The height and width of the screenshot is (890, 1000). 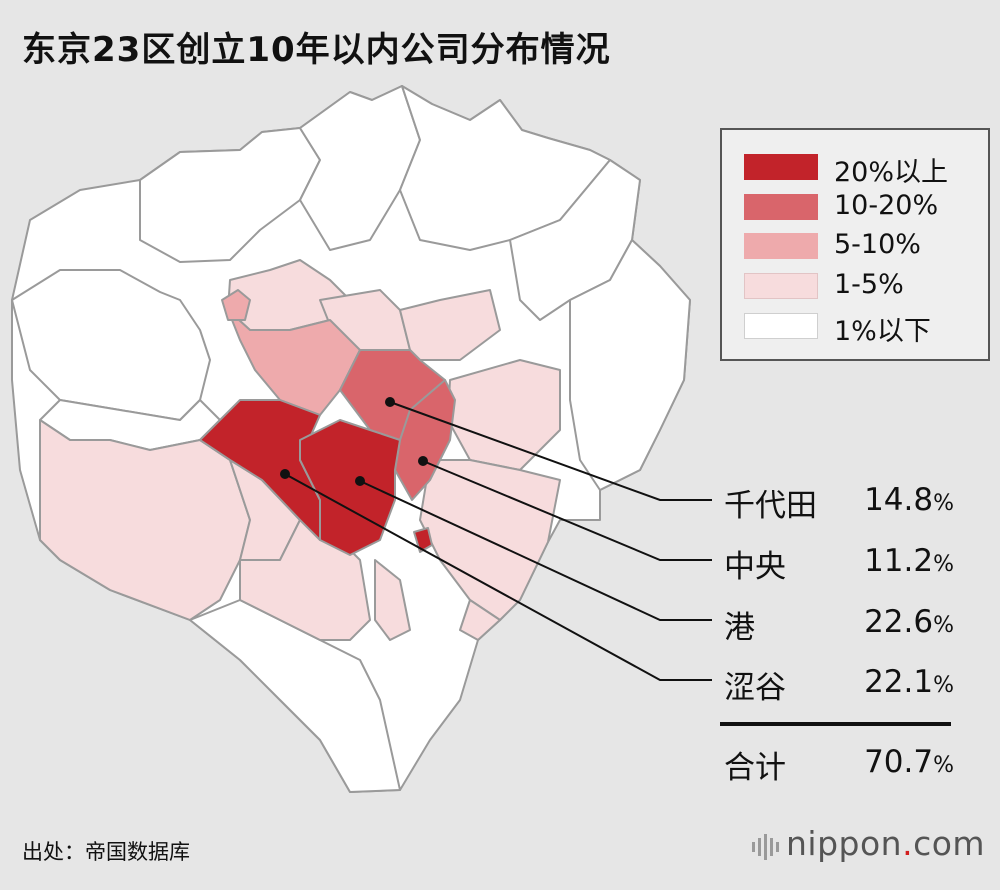 What do you see at coordinates (350, 487) in the screenshot?
I see `ward-minato` at bounding box center [350, 487].